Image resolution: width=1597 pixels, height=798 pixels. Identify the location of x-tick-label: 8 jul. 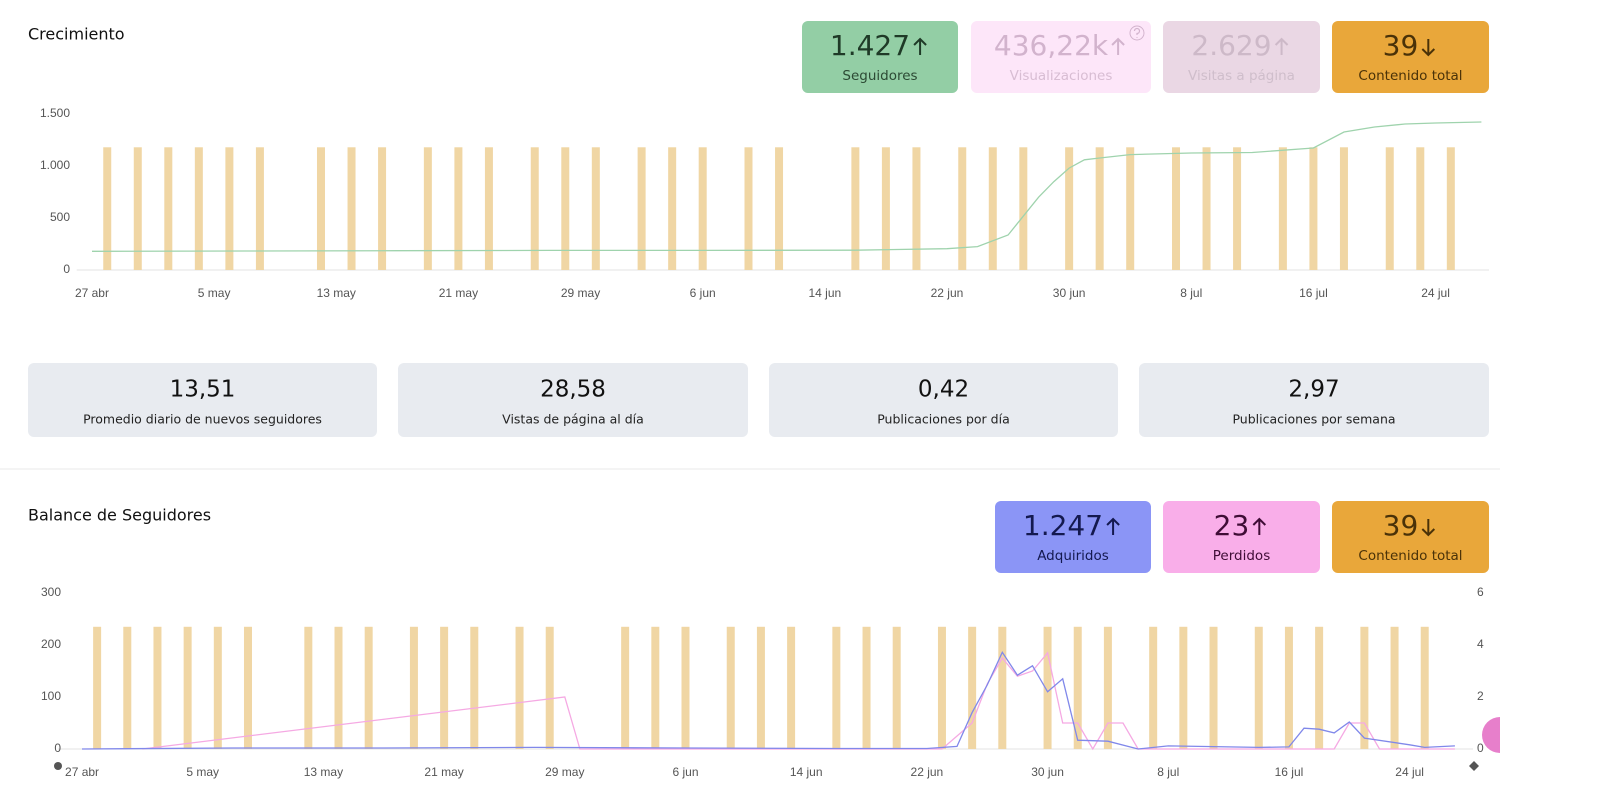
(1168, 772).